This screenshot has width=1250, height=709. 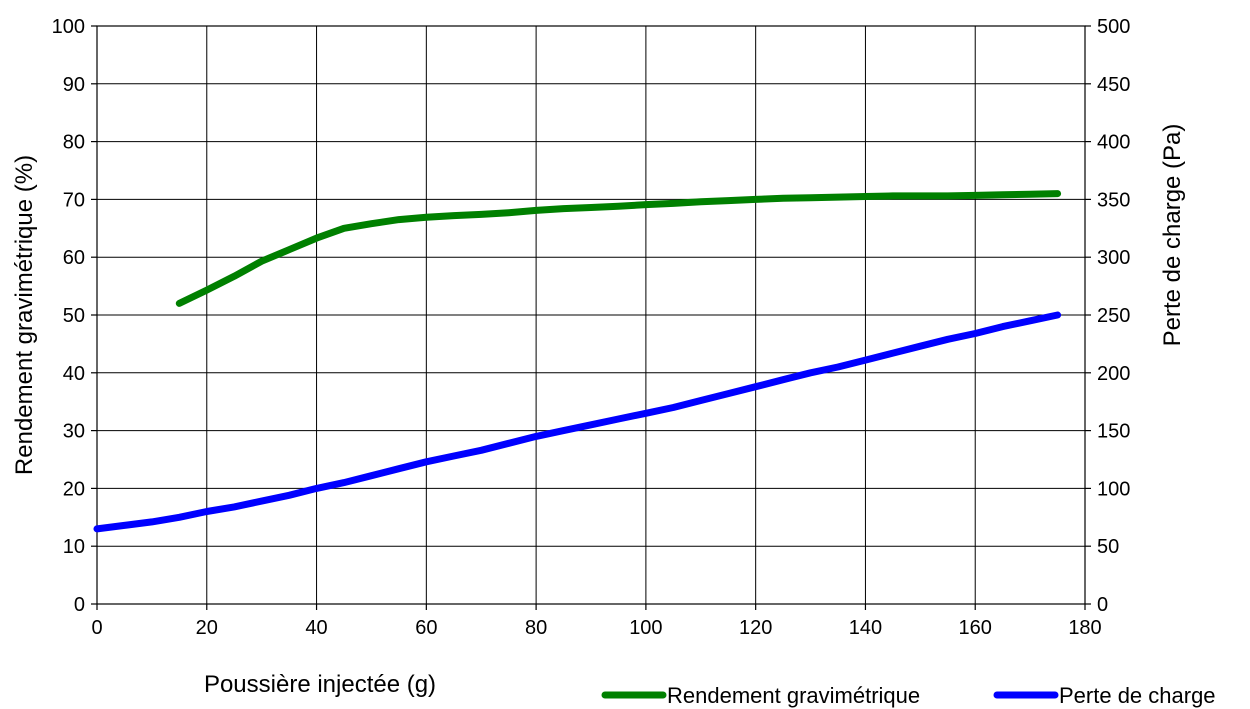 I want to click on x-tick-label: 20, so click(x=207, y=628).